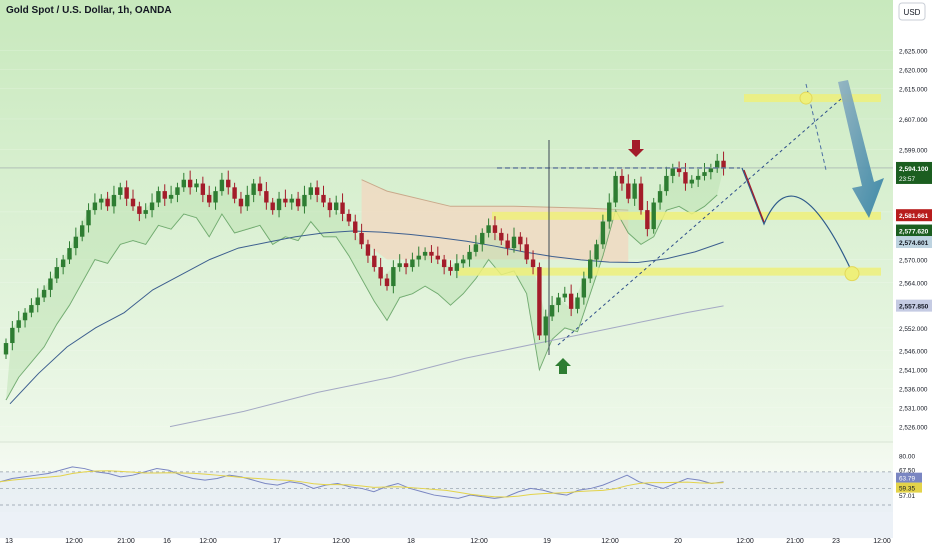 Image resolution: width=932 pixels, height=550 pixels. What do you see at coordinates (126, 541) in the screenshot?
I see `time-tick-label: 21:00` at bounding box center [126, 541].